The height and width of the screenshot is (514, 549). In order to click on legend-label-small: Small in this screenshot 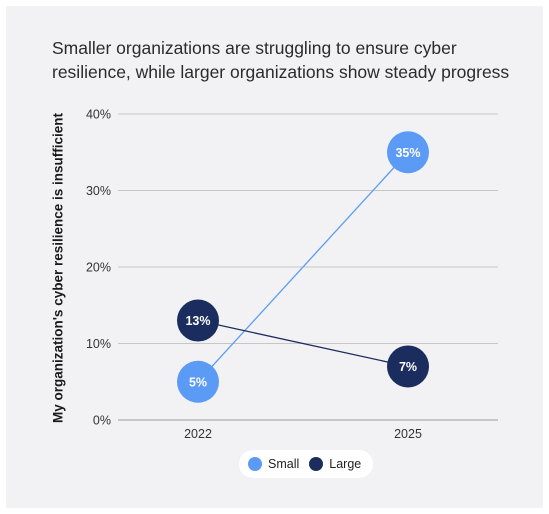, I will do `click(284, 464)`.